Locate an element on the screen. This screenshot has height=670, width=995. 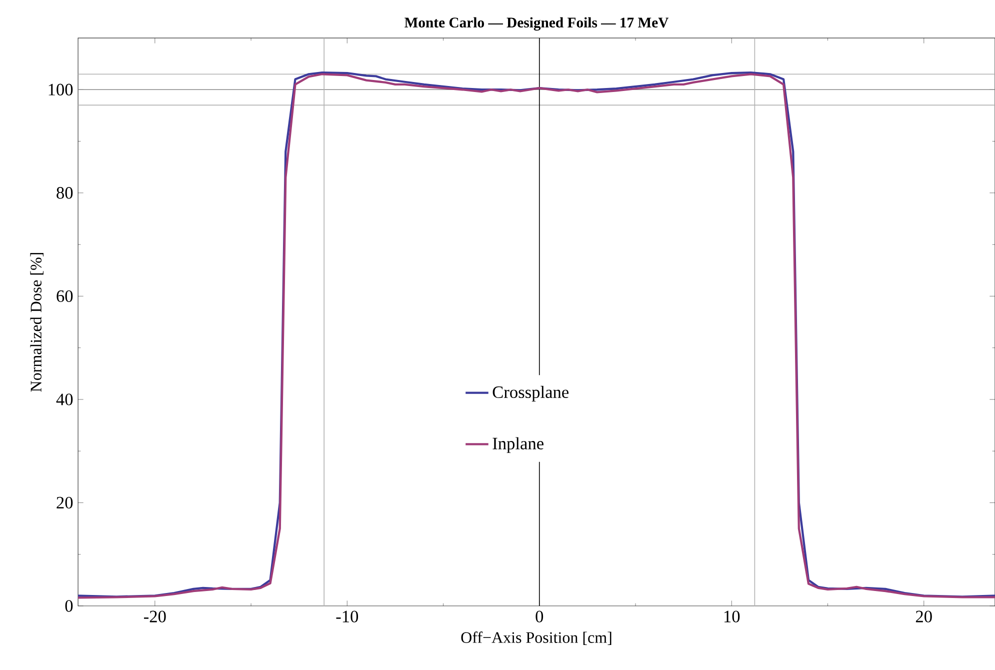
x-tick-label: -10 is located at coordinates (347, 616).